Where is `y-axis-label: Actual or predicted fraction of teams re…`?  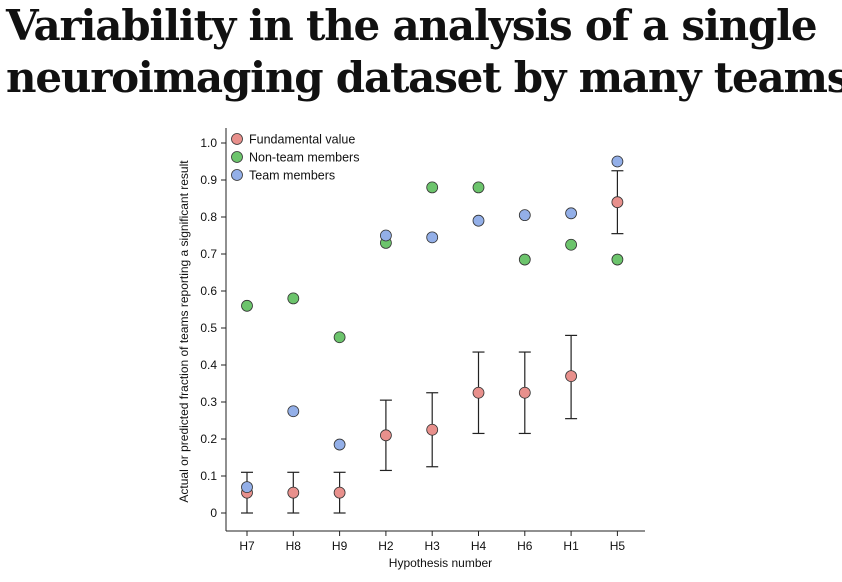 y-axis-label: Actual or predicted fraction of teams re… is located at coordinates (184, 331).